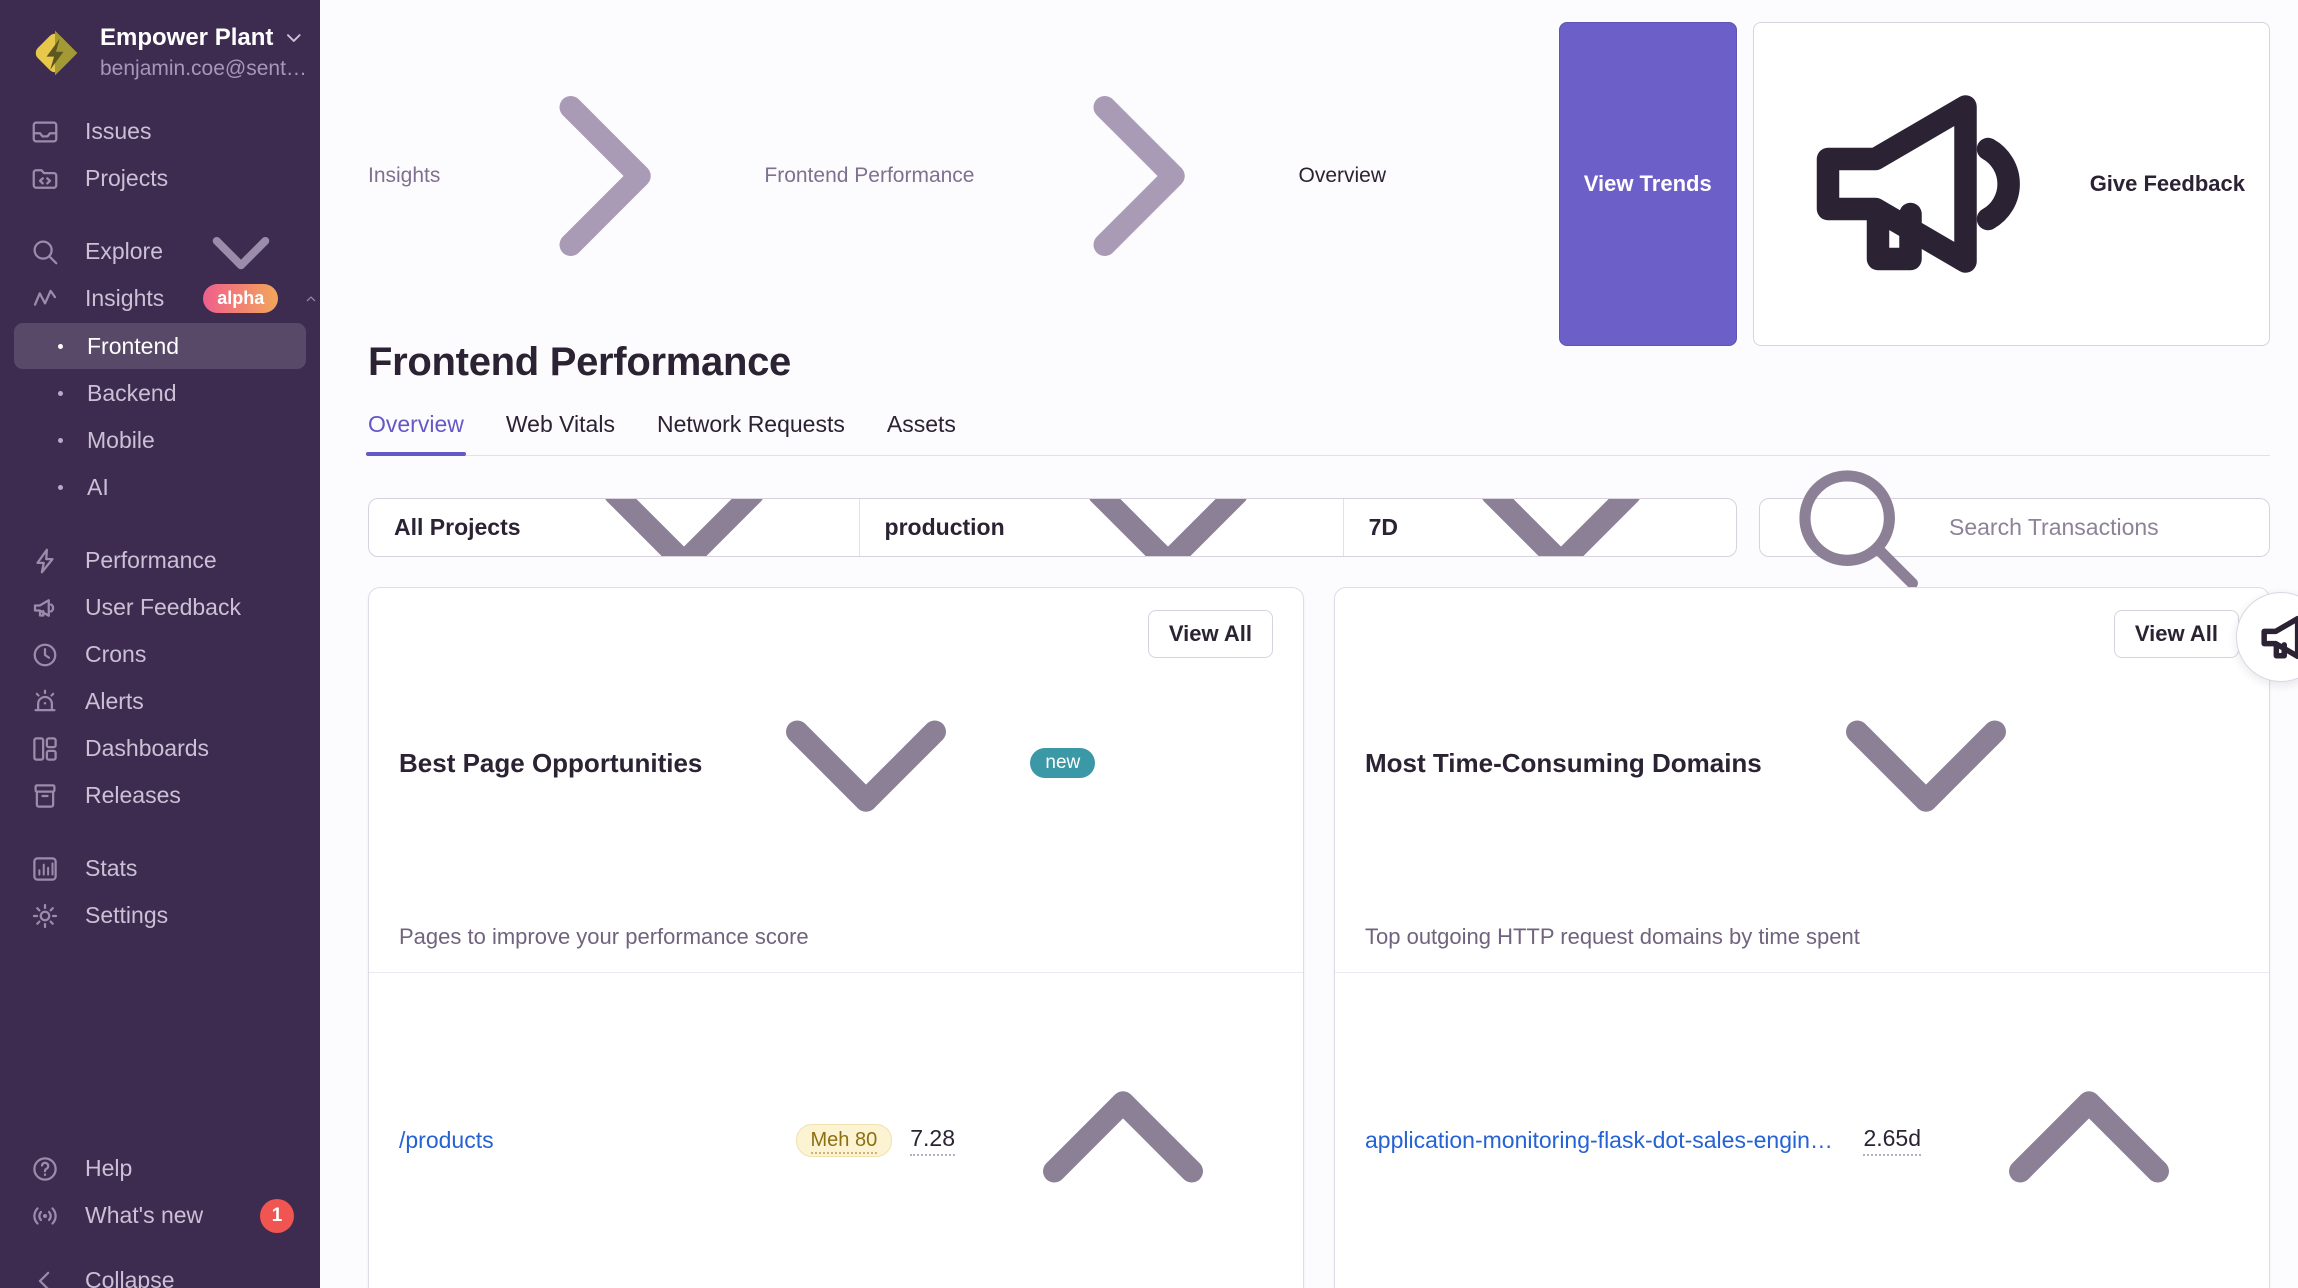  What do you see at coordinates (45, 179) in the screenshot?
I see `projects-icon` at bounding box center [45, 179].